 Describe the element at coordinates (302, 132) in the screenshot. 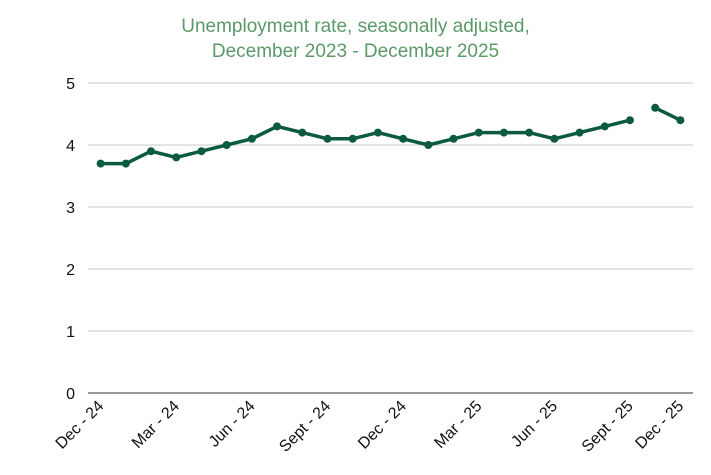

I see `data-point: Aug 24: 4.2` at that location.